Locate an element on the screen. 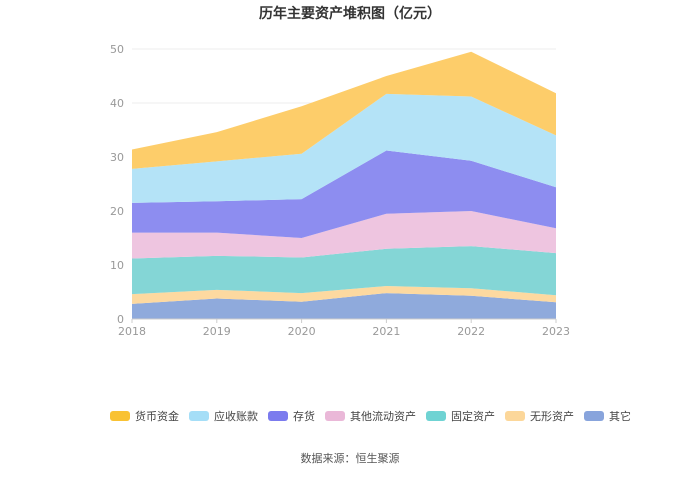 The height and width of the screenshot is (477, 700). legend-item-2: 存货 is located at coordinates (291, 416).